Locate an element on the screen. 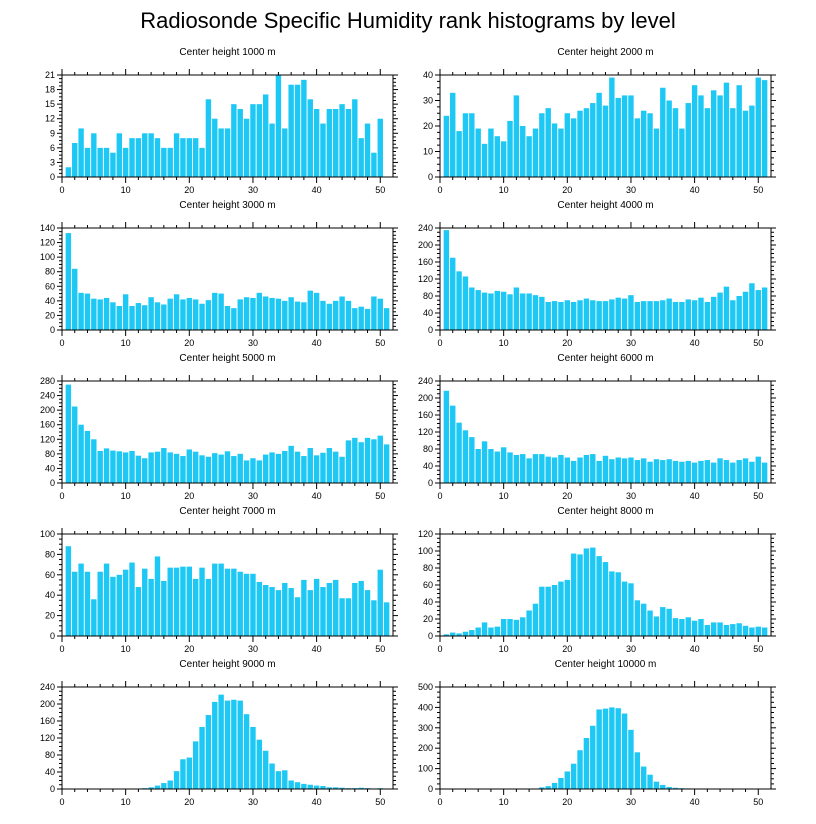 This screenshot has height=824, width=816. y-tick-label: 100 is located at coordinates (425, 769).